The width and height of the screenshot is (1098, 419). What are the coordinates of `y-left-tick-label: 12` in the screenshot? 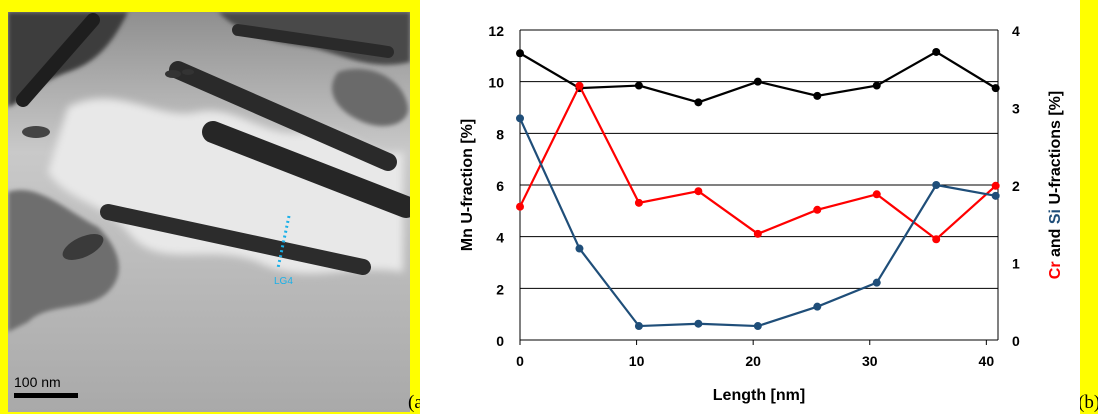 It's located at (496, 31).